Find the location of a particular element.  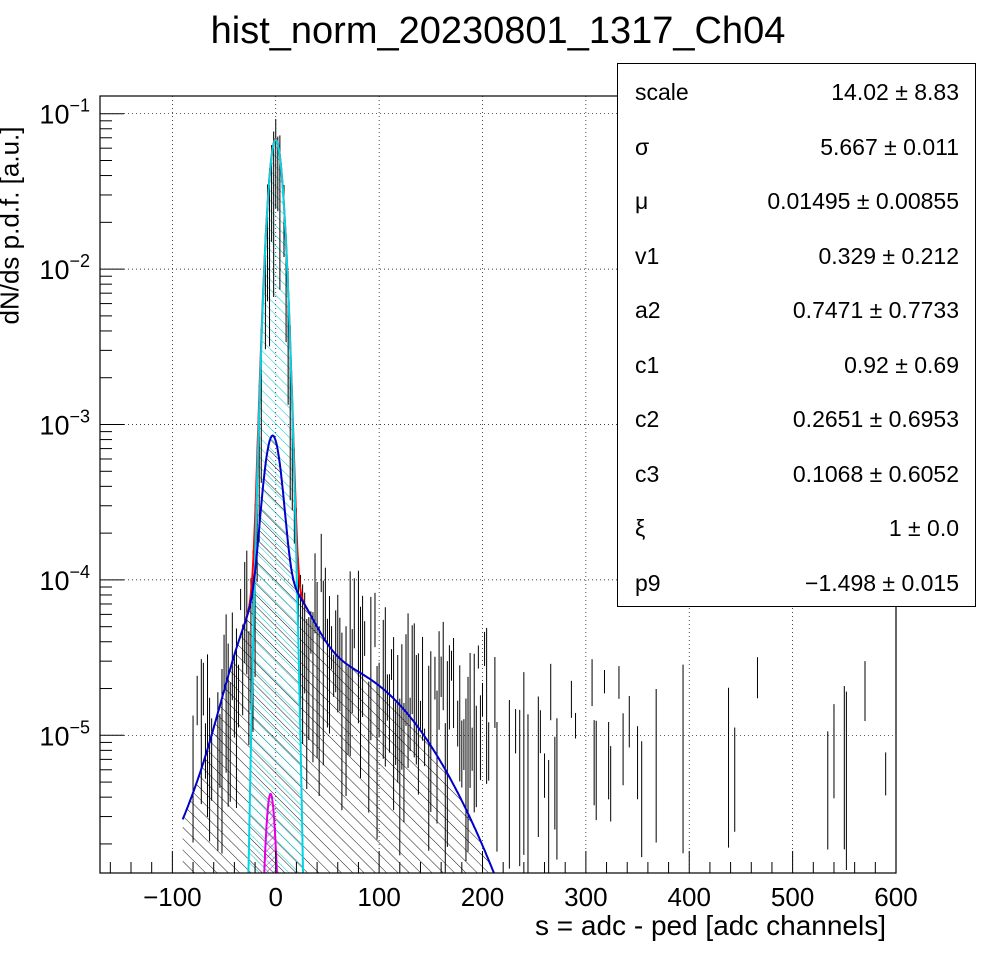

fit-parameter-value: 1 ± 0.0 is located at coordinates (923, 528).